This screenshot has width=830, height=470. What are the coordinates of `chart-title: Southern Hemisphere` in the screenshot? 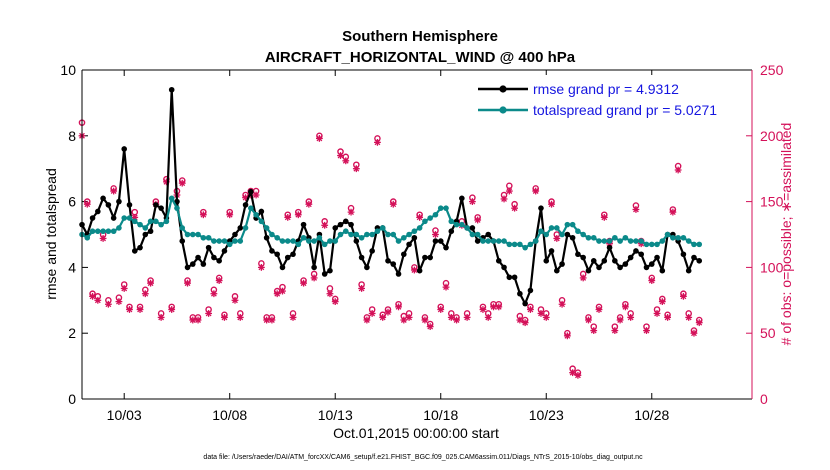 It's located at (420, 36).